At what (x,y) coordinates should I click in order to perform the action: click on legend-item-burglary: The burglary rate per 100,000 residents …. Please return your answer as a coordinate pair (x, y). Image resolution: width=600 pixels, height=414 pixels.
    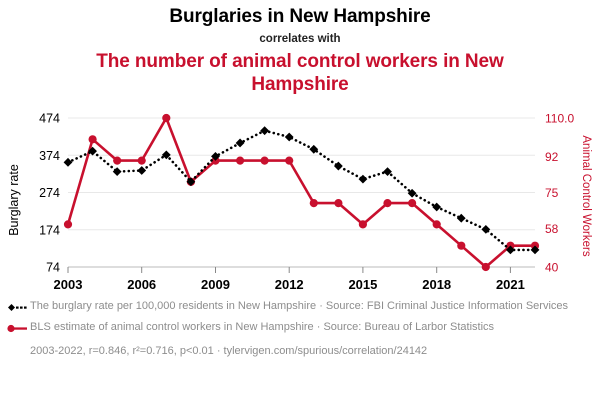
    Looking at the image, I should click on (300, 306).